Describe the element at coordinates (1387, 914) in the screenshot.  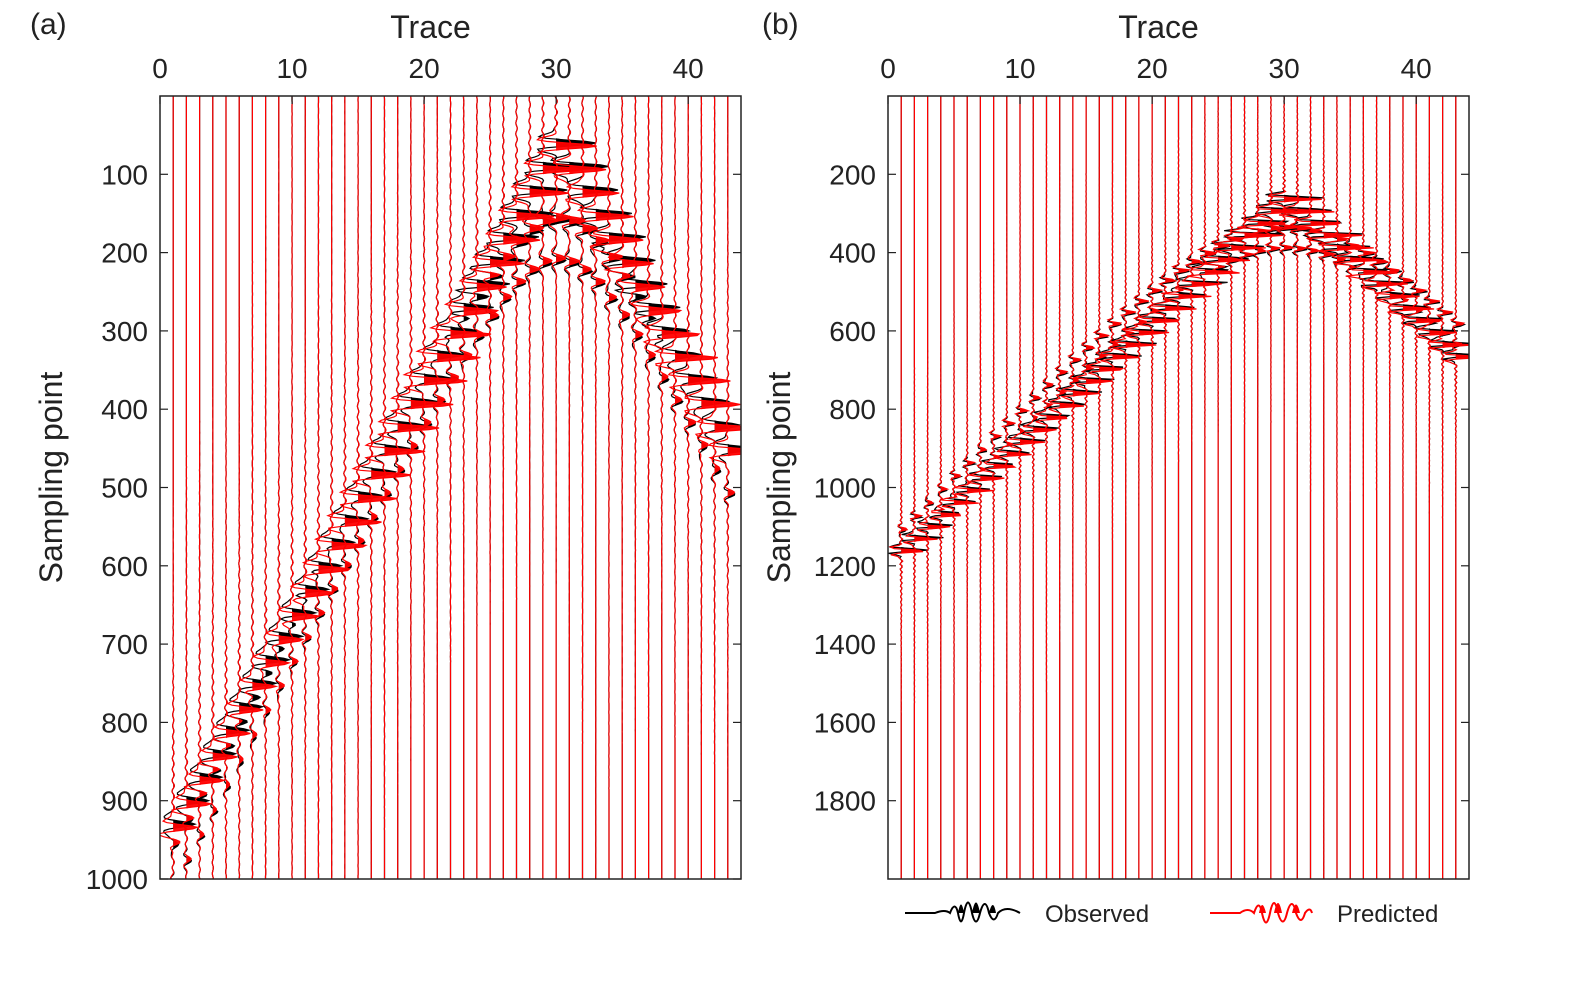
I see `legend-predicted-label: Predicted` at that location.